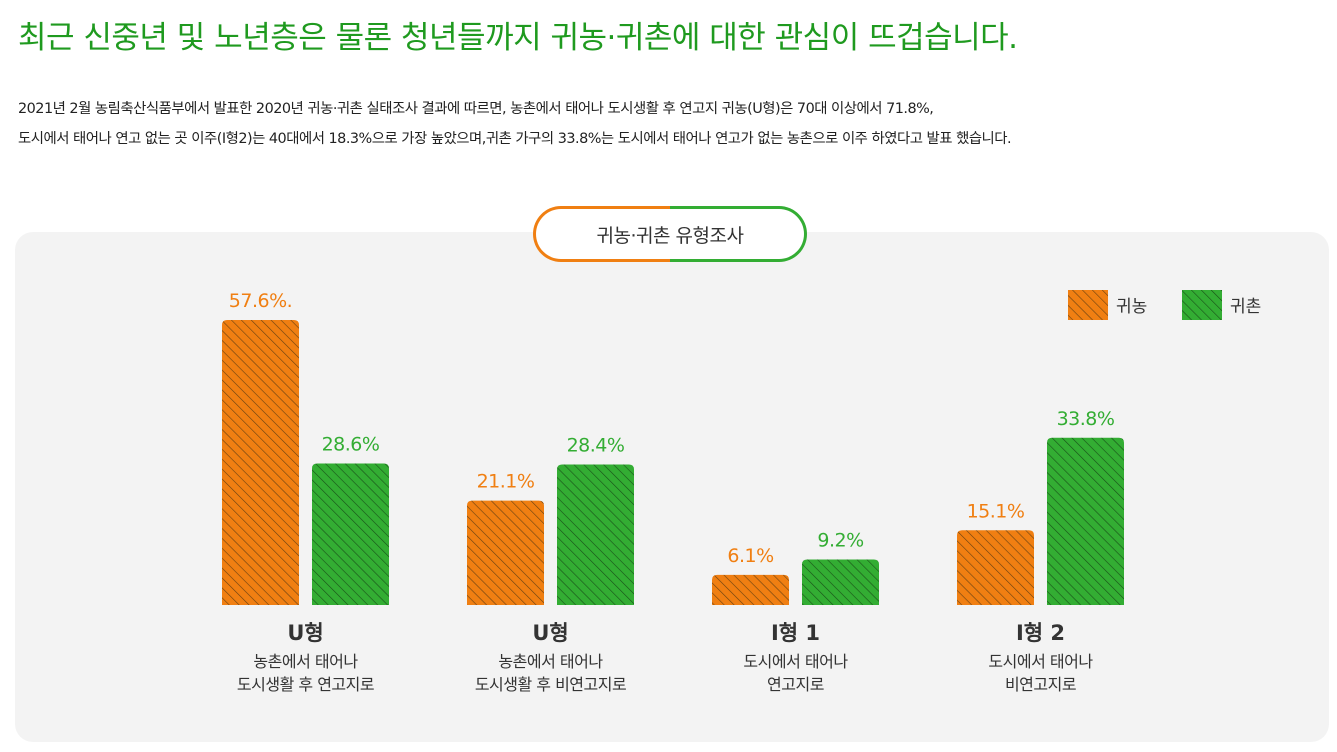 The height and width of the screenshot is (752, 1337). What do you see at coordinates (1088, 305) in the screenshot?
I see `legend-swatch-farm` at bounding box center [1088, 305].